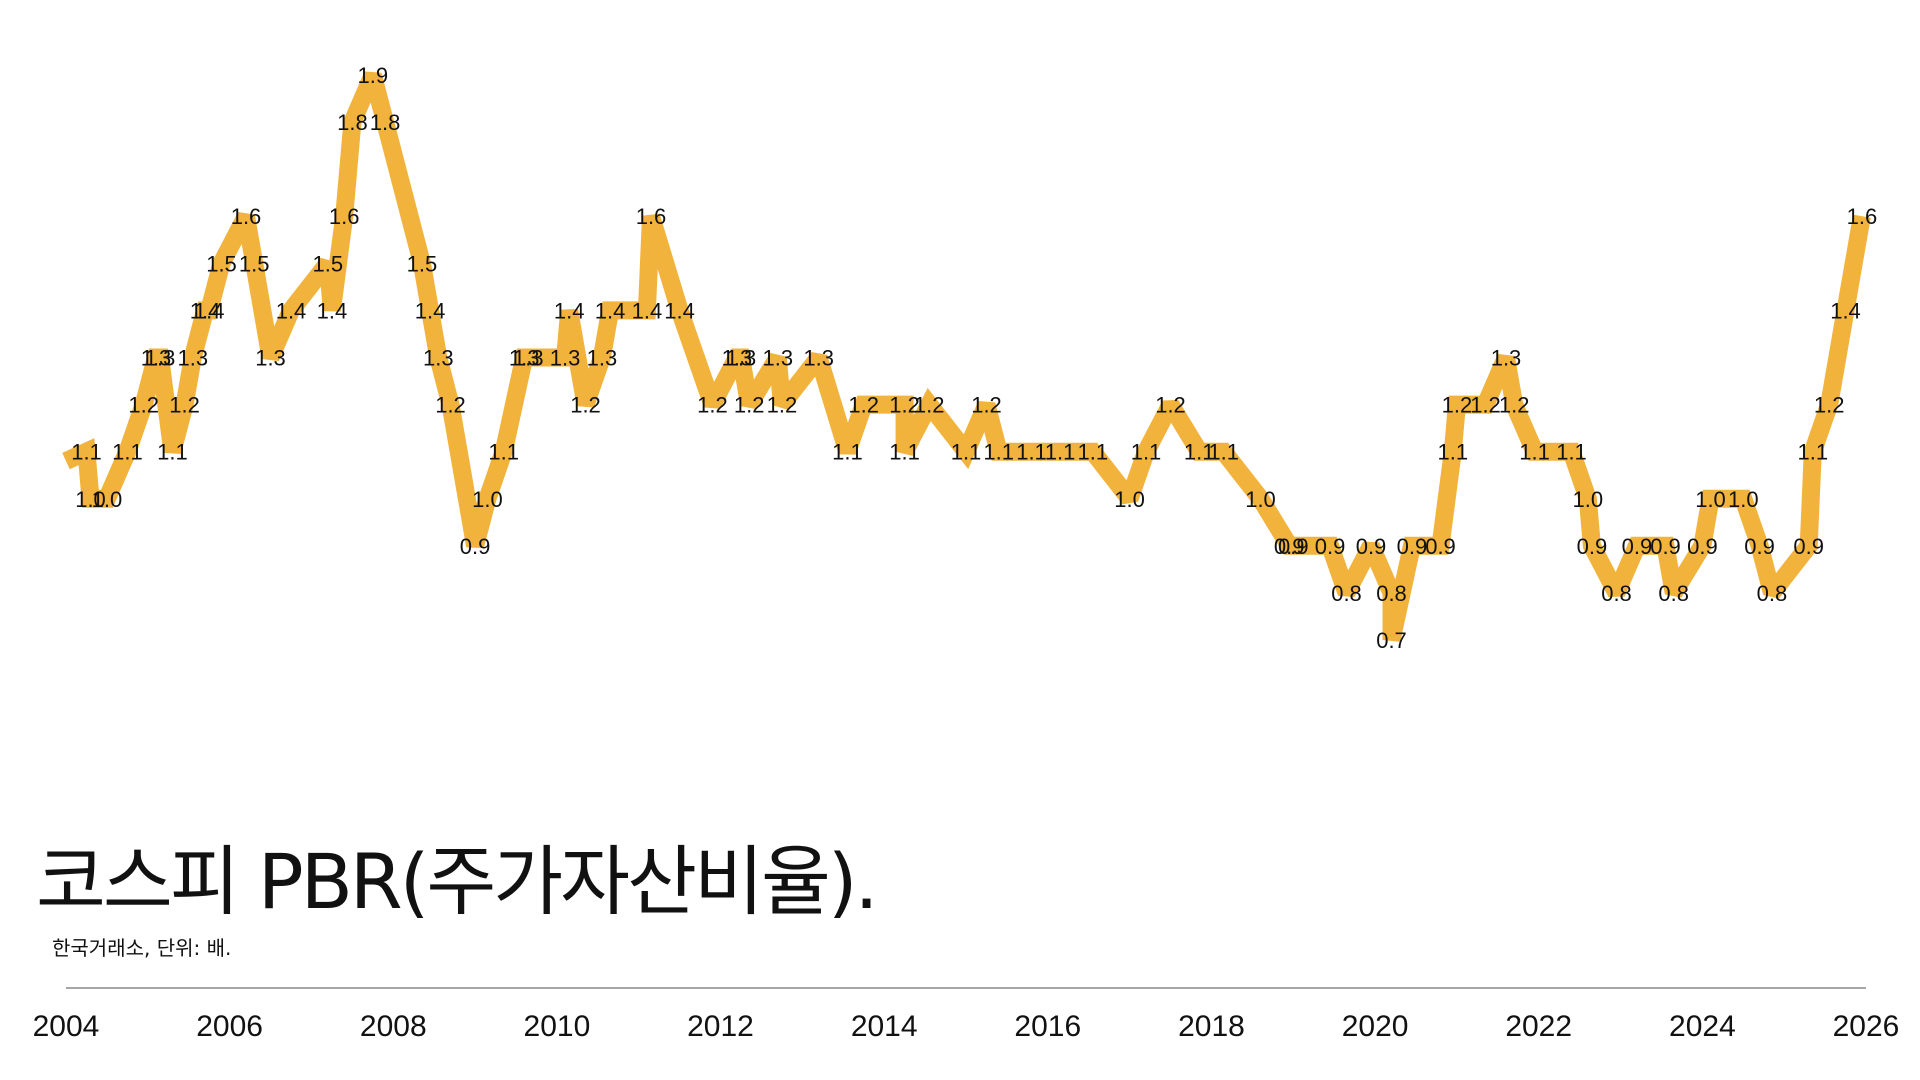 The width and height of the screenshot is (1920, 1080). I want to click on x-tick-label: 2014, so click(884, 1026).